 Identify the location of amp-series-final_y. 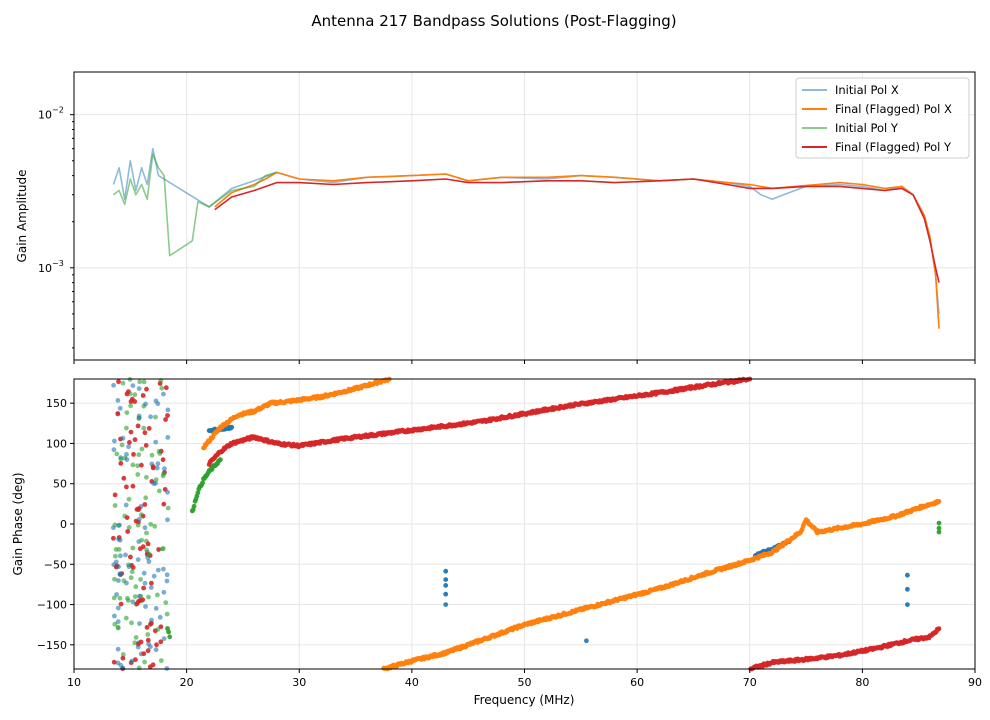
(577, 230).